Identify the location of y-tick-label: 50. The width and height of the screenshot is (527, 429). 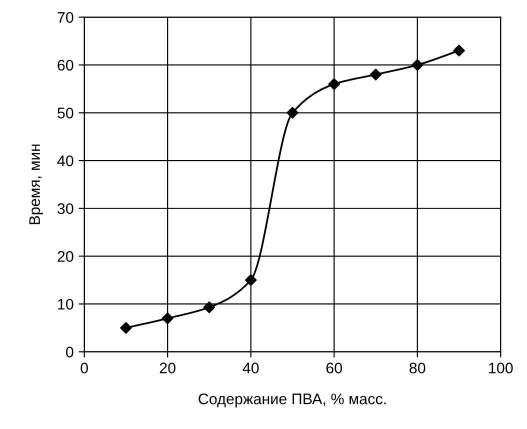
(66, 113).